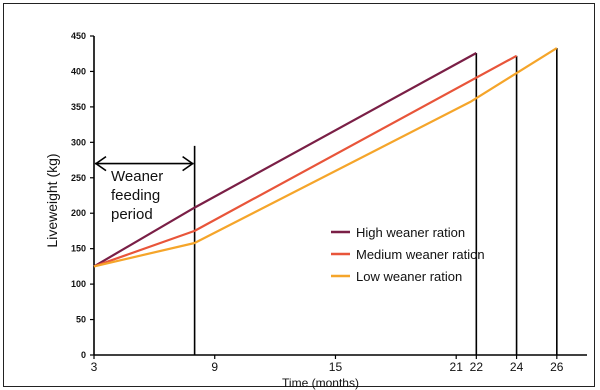  Describe the element at coordinates (78, 107) in the screenshot. I see `y-tick-label: 350` at that location.